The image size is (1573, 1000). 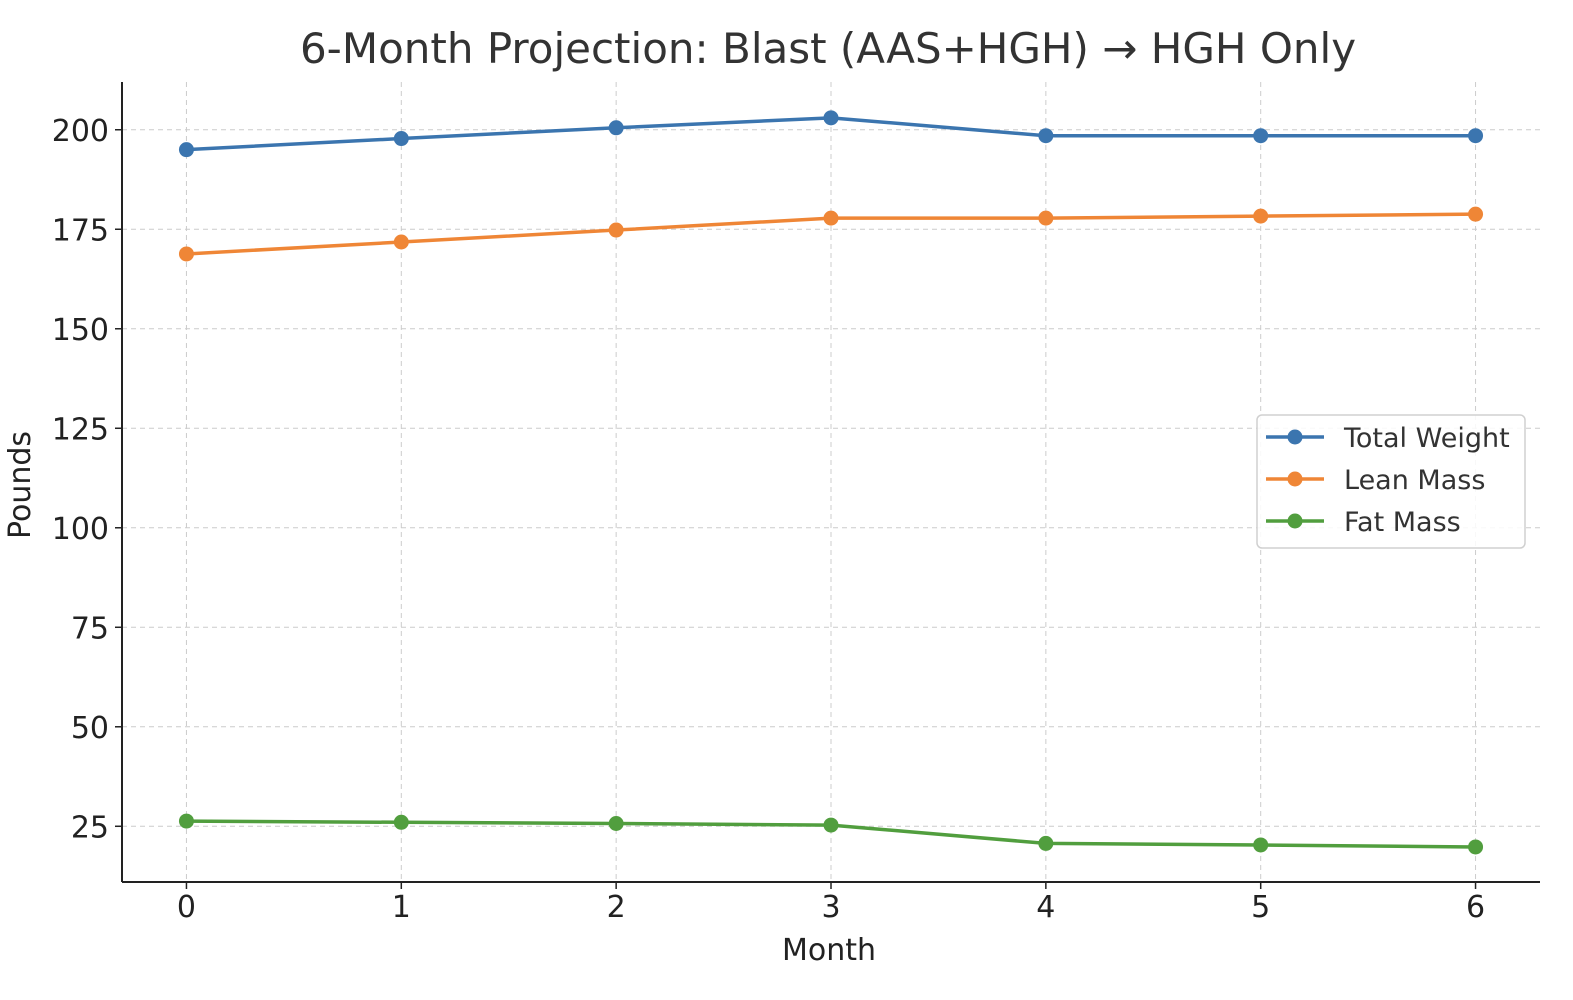 I want to click on series-total-weight, so click(x=831, y=134).